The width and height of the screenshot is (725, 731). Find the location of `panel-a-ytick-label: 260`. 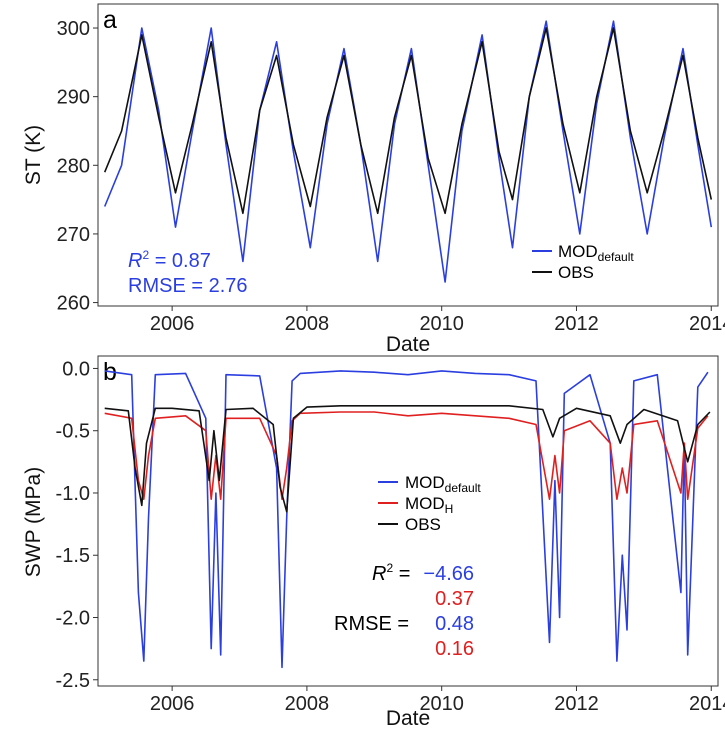

panel-a-ytick-label: 260 is located at coordinates (73, 304).